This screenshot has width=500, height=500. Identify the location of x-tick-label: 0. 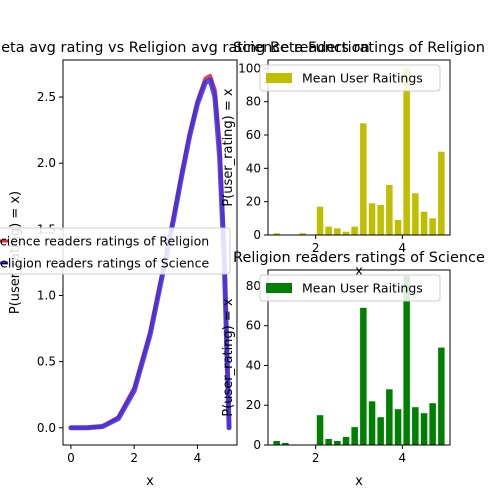
(71, 458).